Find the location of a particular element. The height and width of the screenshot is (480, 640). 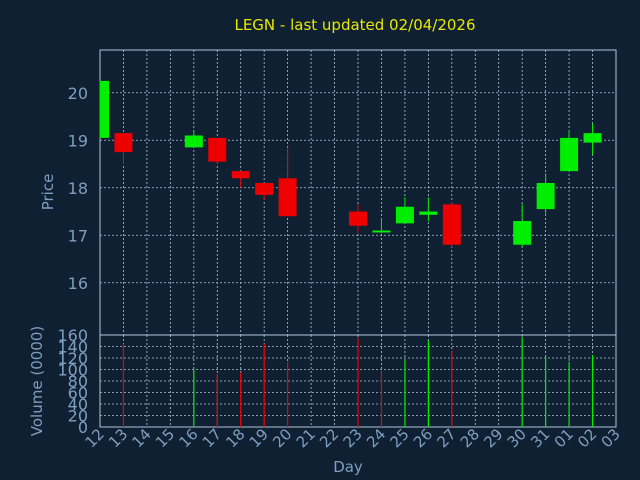

volume-tick-label: 140 is located at coordinates (72, 347).